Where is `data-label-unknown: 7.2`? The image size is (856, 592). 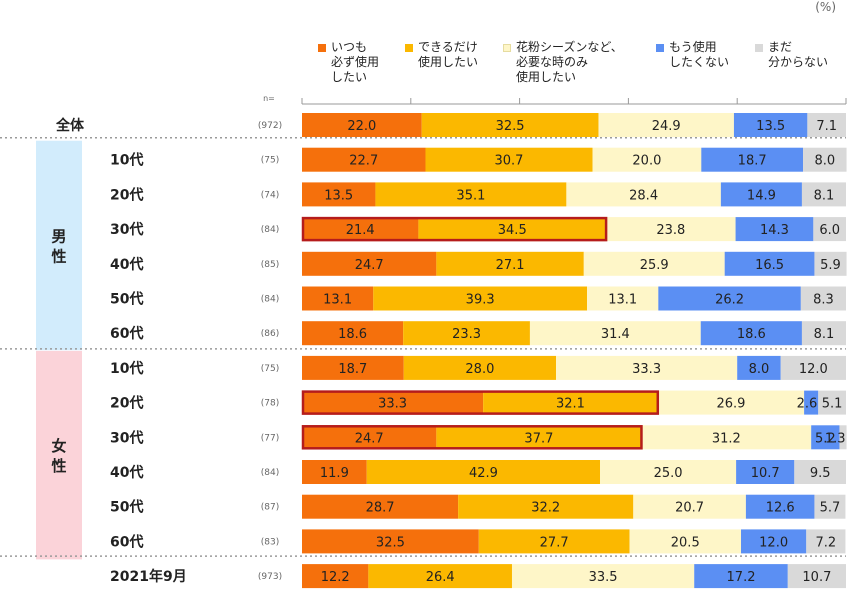
data-label-unknown: 7.2 is located at coordinates (826, 542).